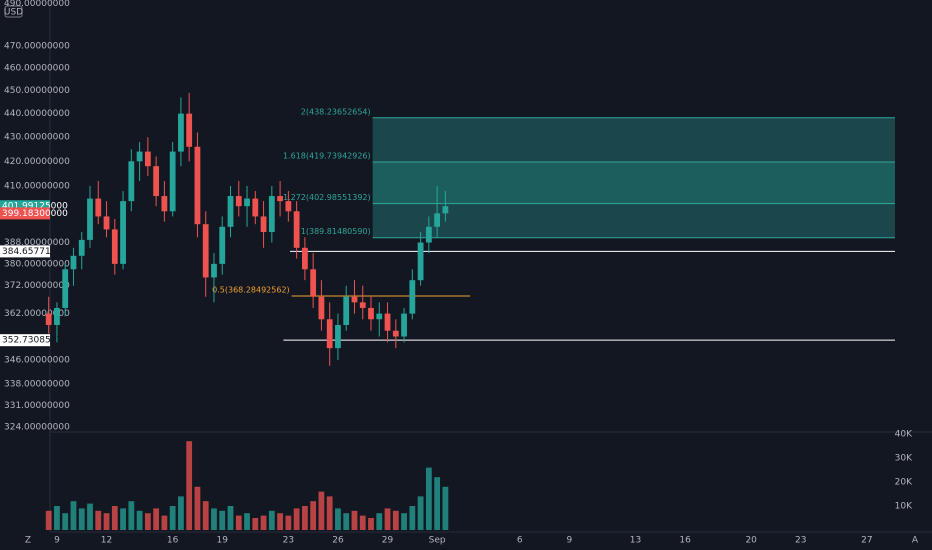 The image size is (932, 550). I want to click on price-label: 352.73085775, so click(35, 341).